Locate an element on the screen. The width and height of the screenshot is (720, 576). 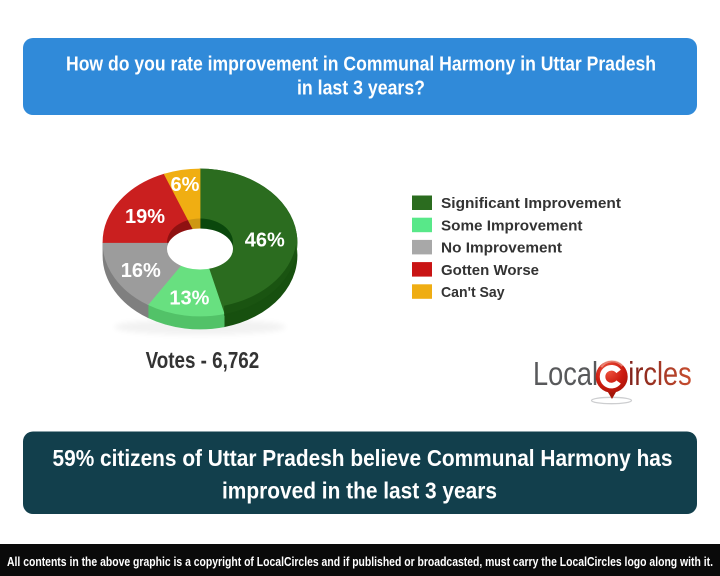
svg-text: 46% is located at coordinates (265, 240).